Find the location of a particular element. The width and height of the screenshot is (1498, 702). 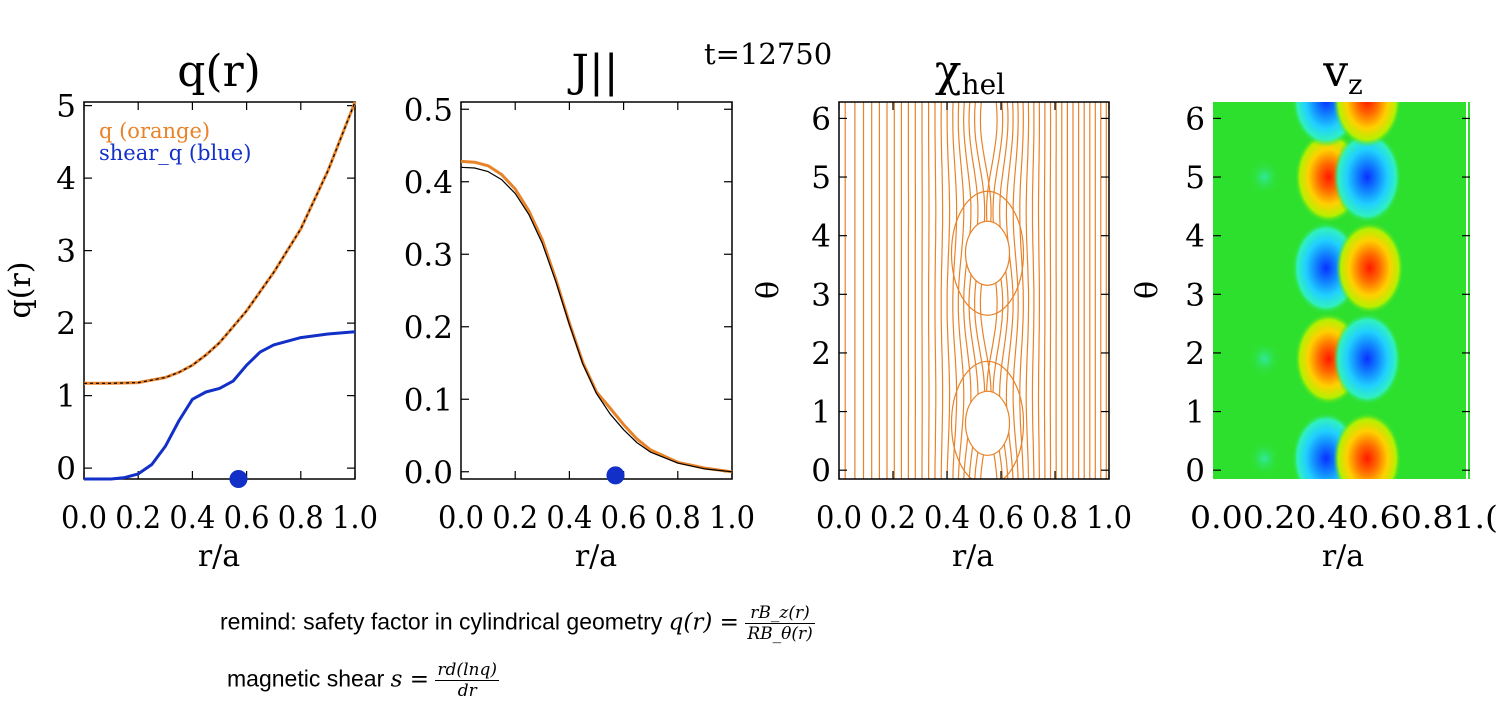

panel3-frame is located at coordinates (974, 290).